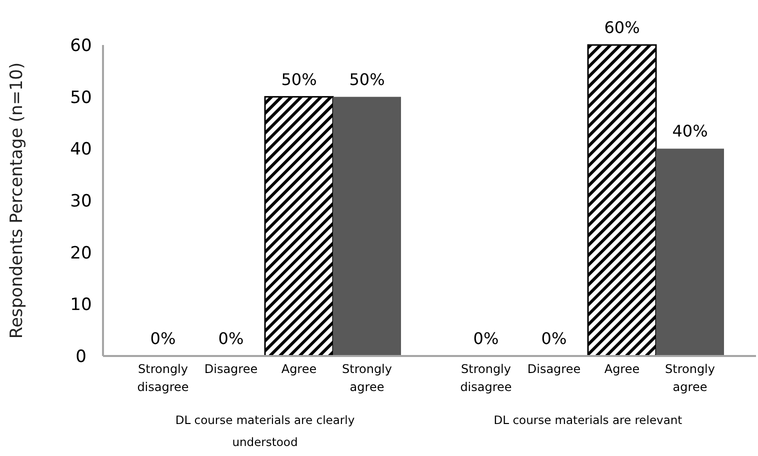  Describe the element at coordinates (265, 431) in the screenshot. I see `text: DL course materials are clearly understood` at that location.